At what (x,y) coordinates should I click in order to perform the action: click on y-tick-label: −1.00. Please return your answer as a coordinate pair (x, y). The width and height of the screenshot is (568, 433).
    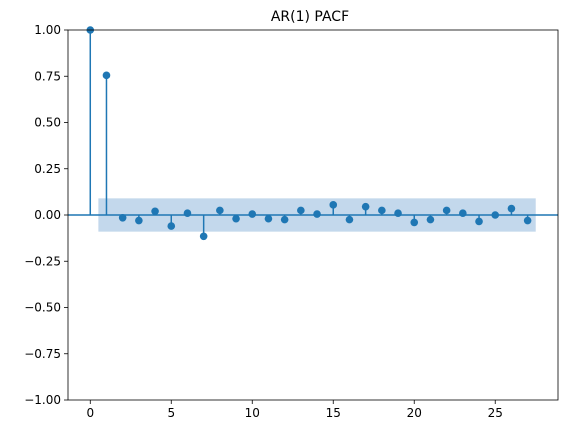
    Looking at the image, I should click on (42, 400).